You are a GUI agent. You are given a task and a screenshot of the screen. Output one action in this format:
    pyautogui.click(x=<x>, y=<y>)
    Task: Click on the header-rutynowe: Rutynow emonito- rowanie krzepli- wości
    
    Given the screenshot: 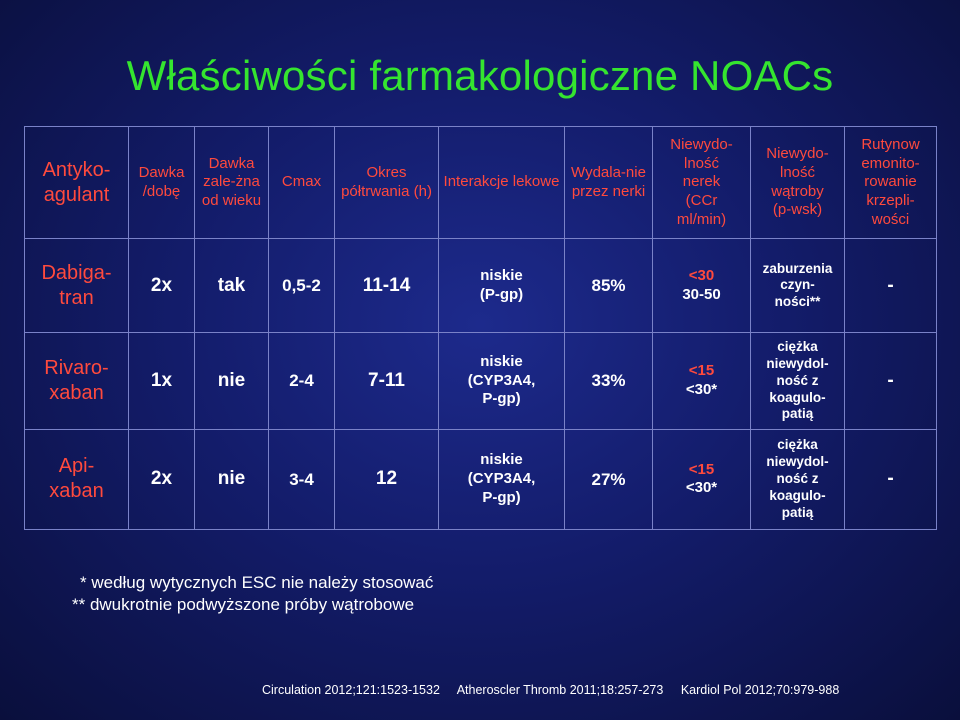 What is the action you would take?
    pyautogui.click(x=890, y=182)
    